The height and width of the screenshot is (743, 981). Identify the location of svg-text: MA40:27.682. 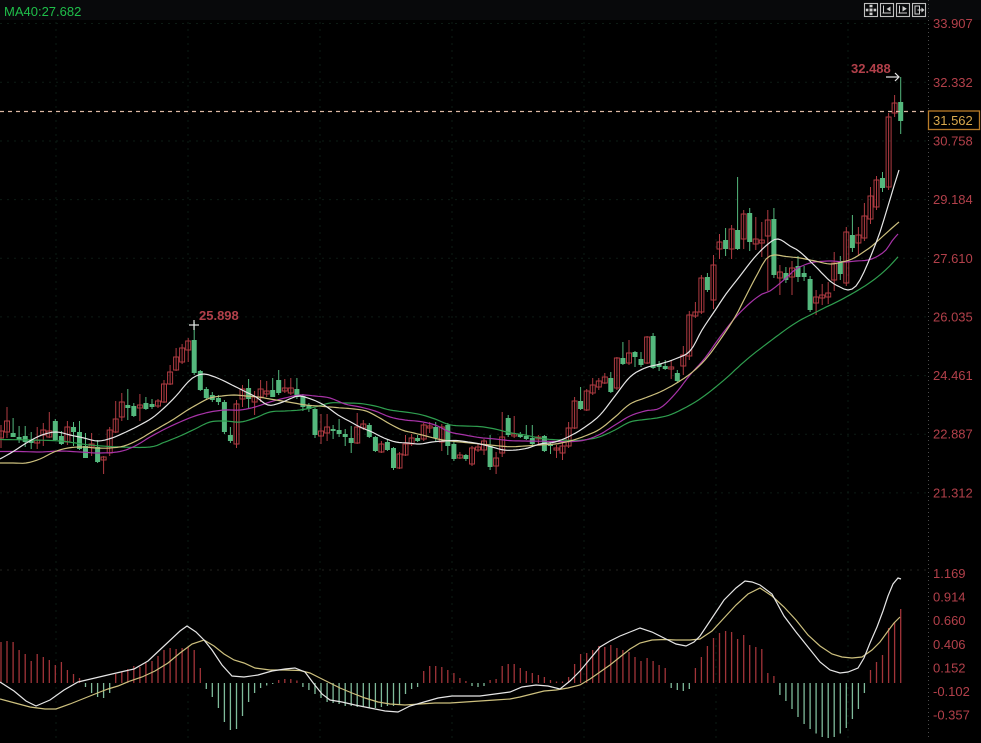
(42, 11).